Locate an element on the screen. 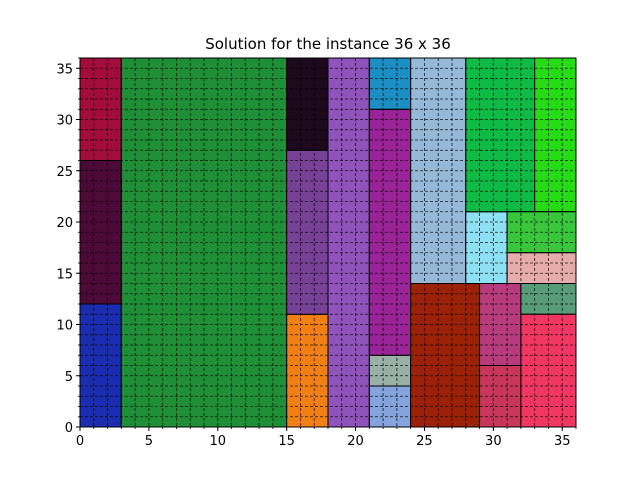 Image resolution: width=640 pixels, height=480 pixels. y-tick-label: 10 is located at coordinates (64, 326).